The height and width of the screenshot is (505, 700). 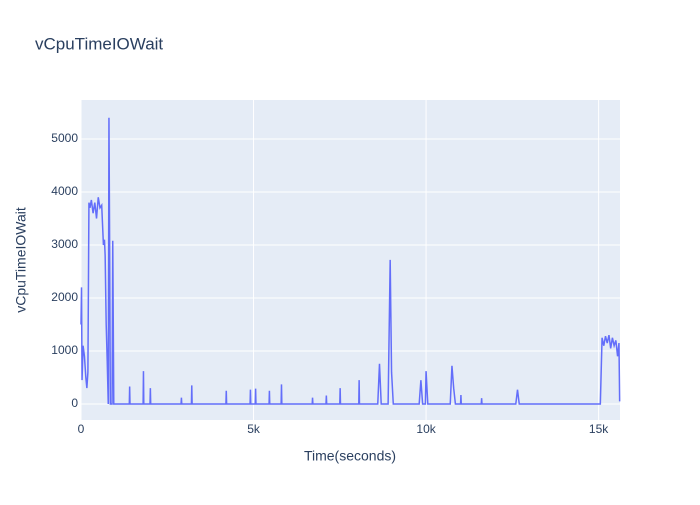 What do you see at coordinates (74, 403) in the screenshot?
I see `y-tick-label: 0` at bounding box center [74, 403].